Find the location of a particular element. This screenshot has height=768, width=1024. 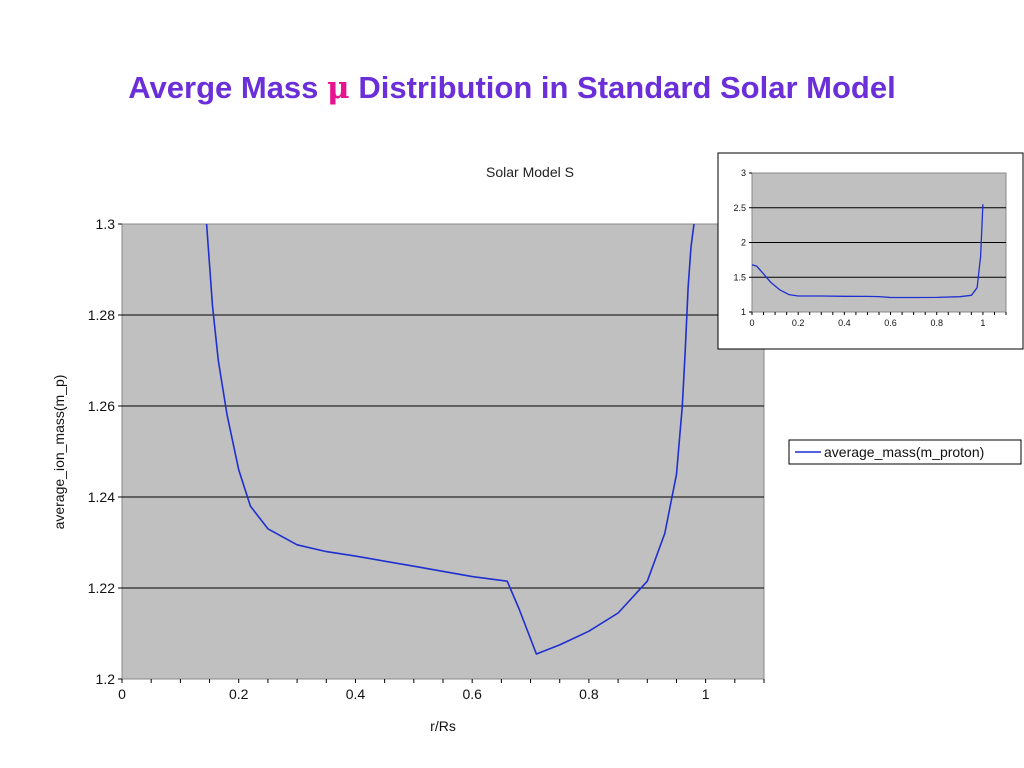

slide-title-text-before: Averge Mass is located at coordinates (228, 87).